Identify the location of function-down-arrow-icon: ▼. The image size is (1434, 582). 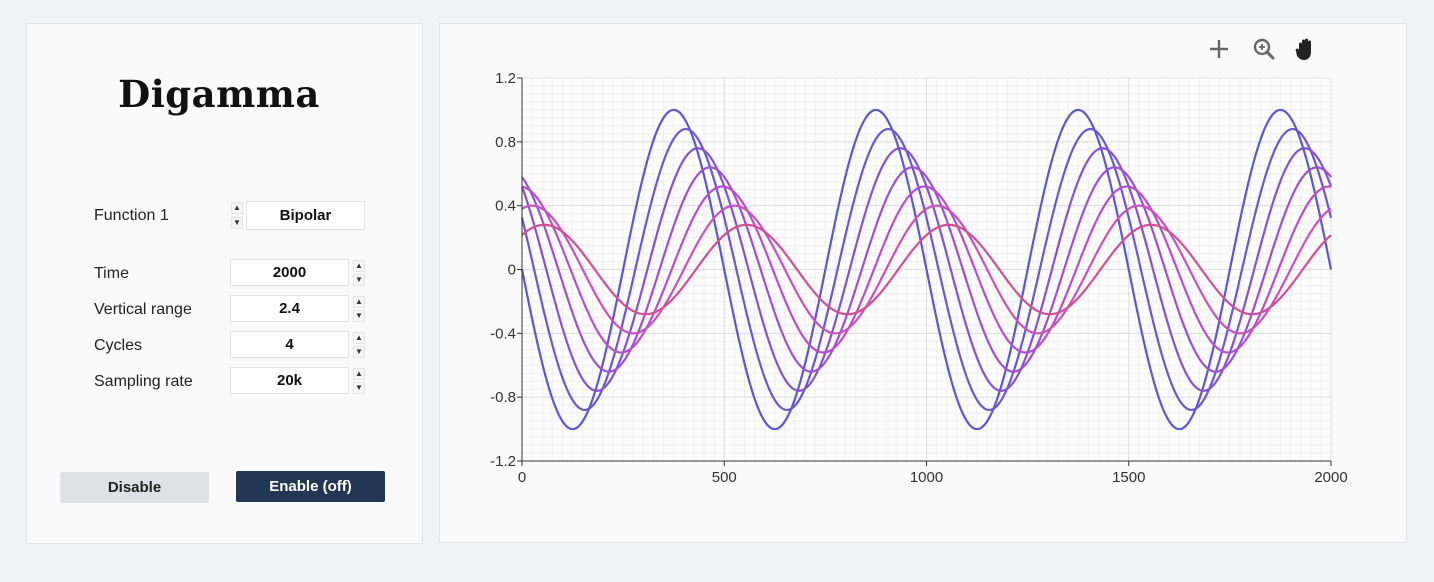
(237, 223).